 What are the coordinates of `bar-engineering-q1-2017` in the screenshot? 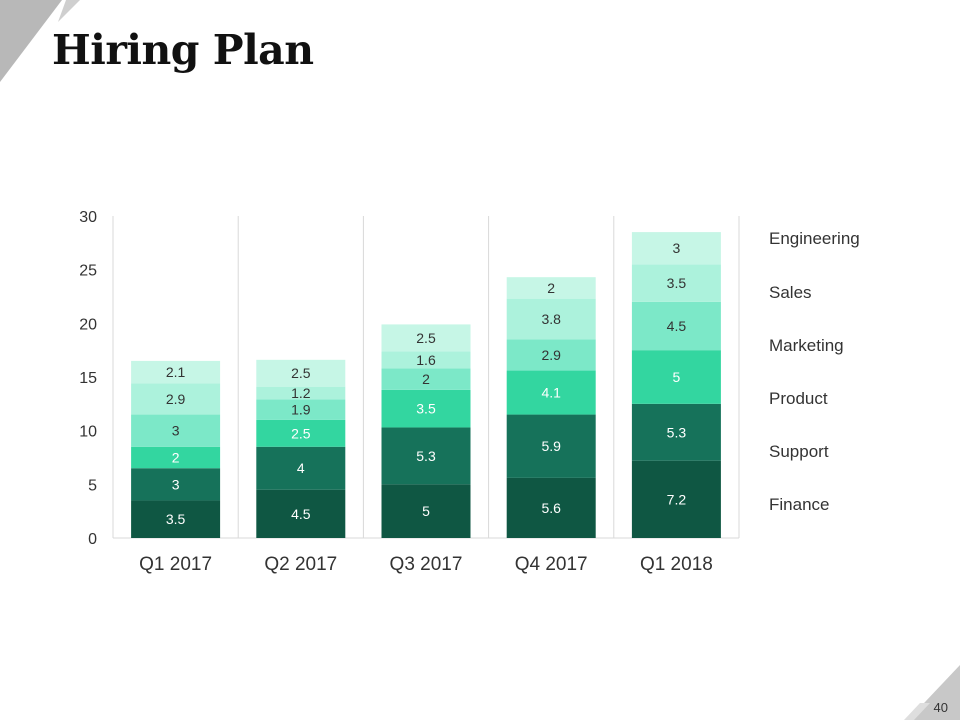 It's located at (176, 372).